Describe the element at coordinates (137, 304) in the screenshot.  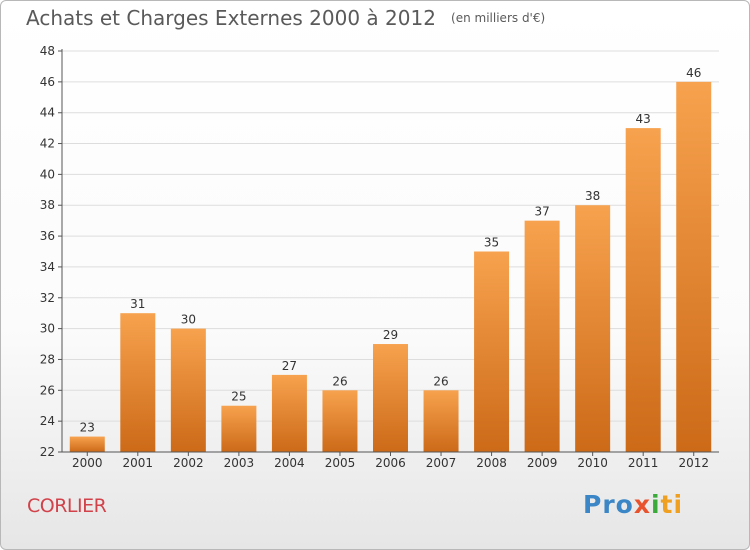
I see `bar-value-label: 31` at that location.